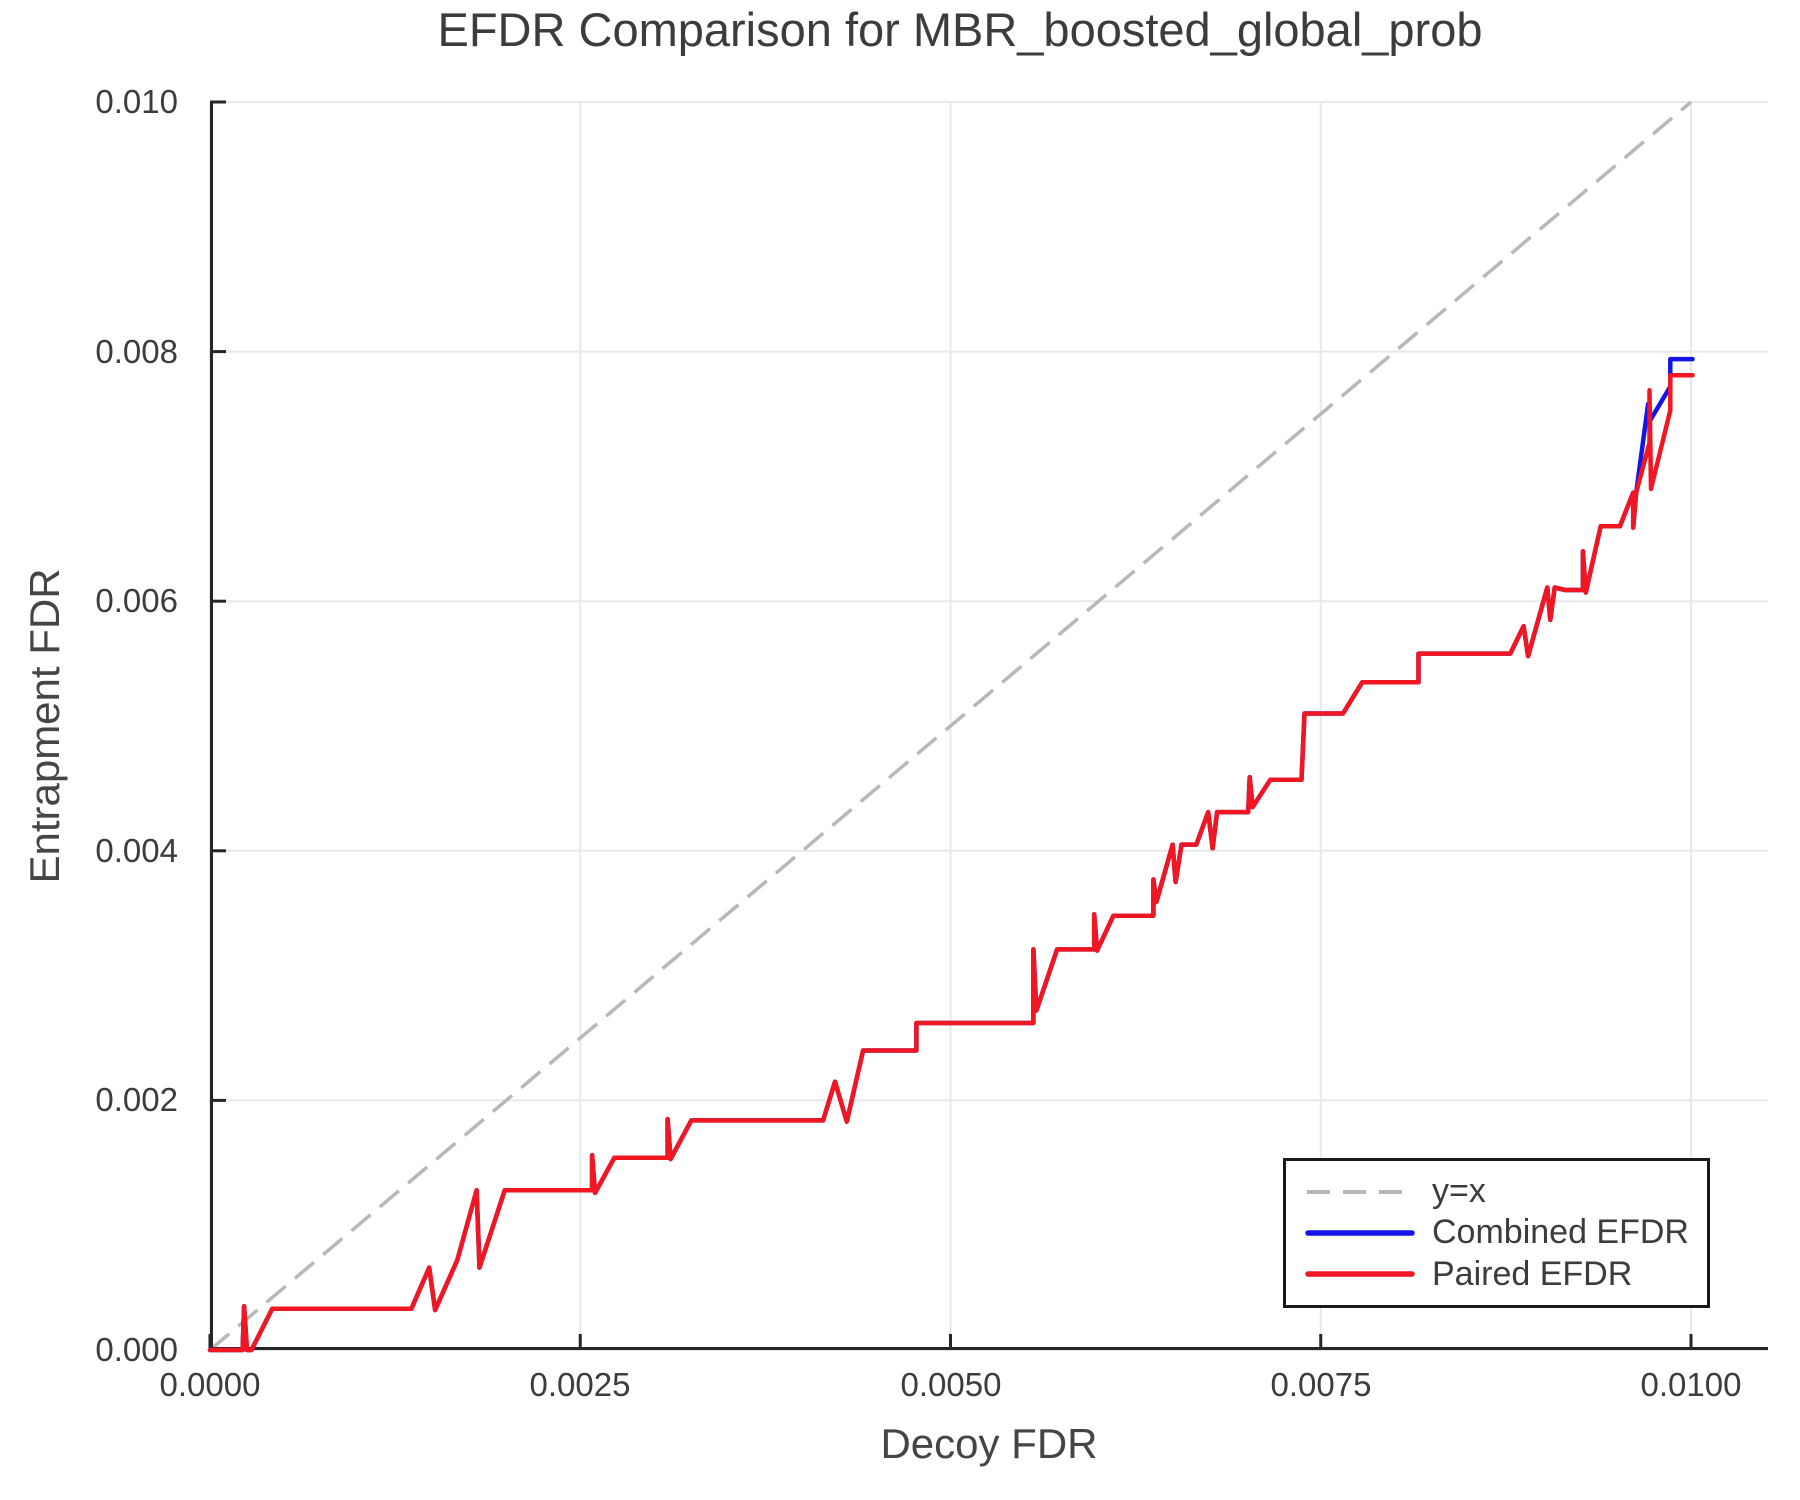  I want to click on y-tick-label: 0.004, so click(136, 850).